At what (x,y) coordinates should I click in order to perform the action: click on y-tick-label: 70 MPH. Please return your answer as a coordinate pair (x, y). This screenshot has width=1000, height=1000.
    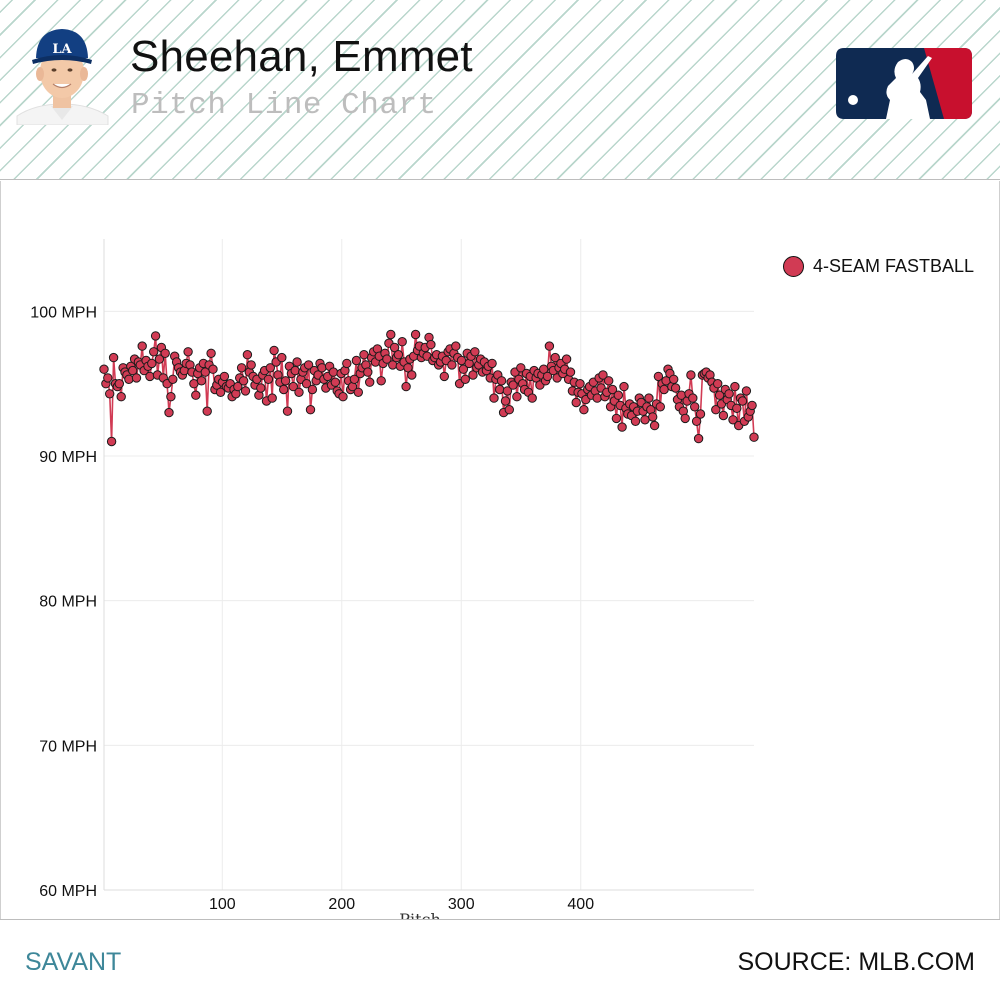
    Looking at the image, I should click on (68, 746).